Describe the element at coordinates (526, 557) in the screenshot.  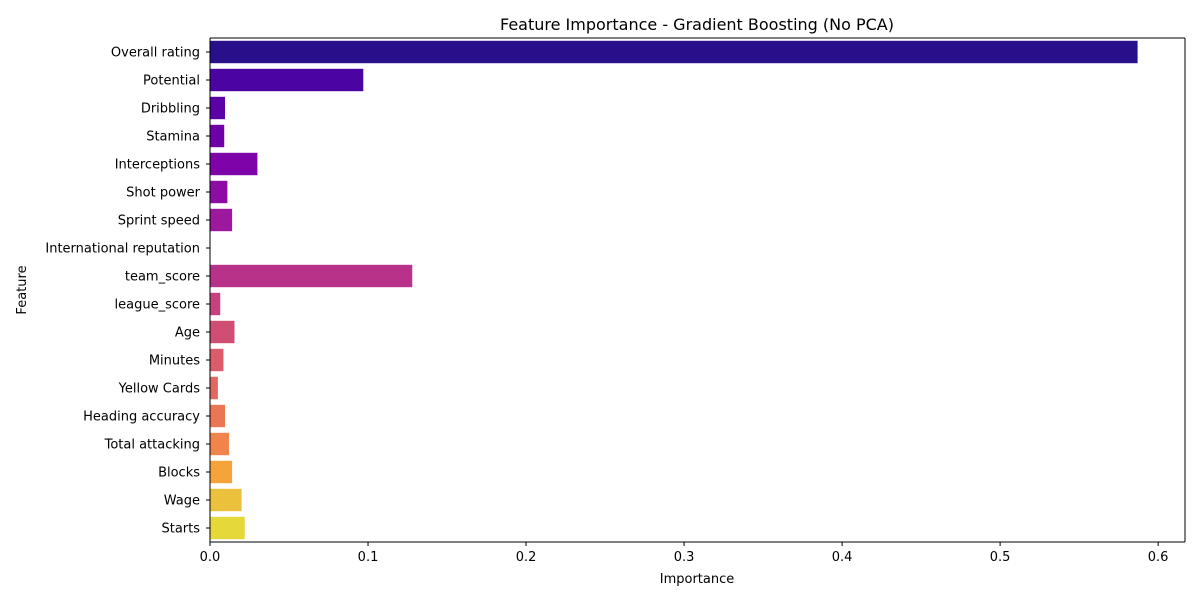
I see `x-tick-label: 0.2` at that location.